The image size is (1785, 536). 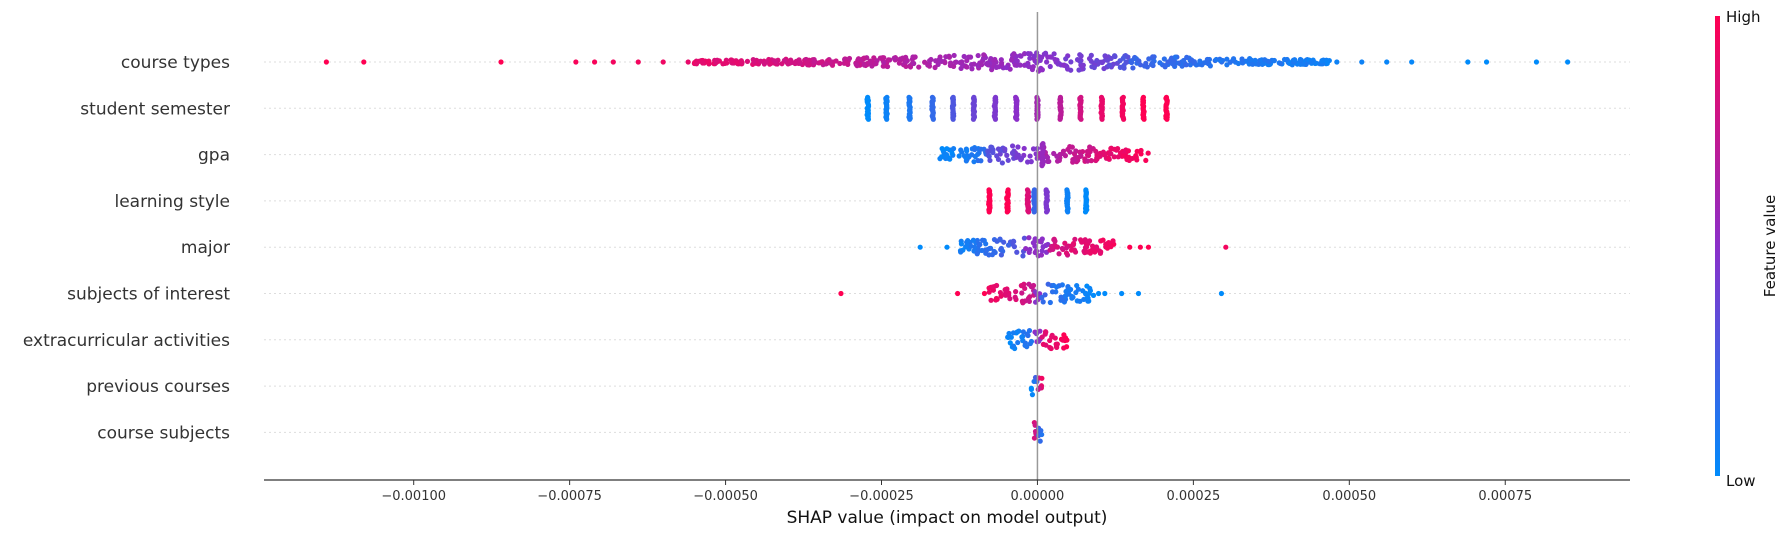 I want to click on feature-label: course subjects, so click(x=163, y=433).